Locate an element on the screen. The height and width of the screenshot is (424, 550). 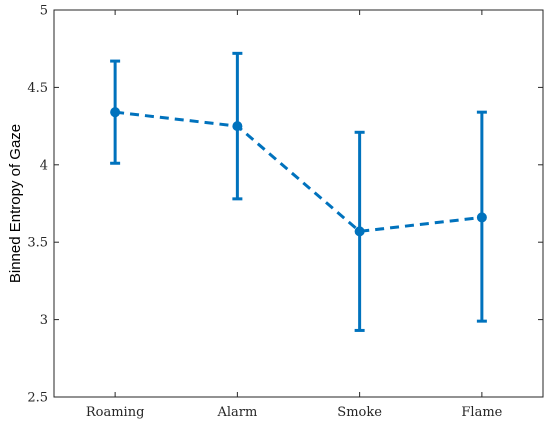
y-tick-label: 4.5 is located at coordinates (37, 88).